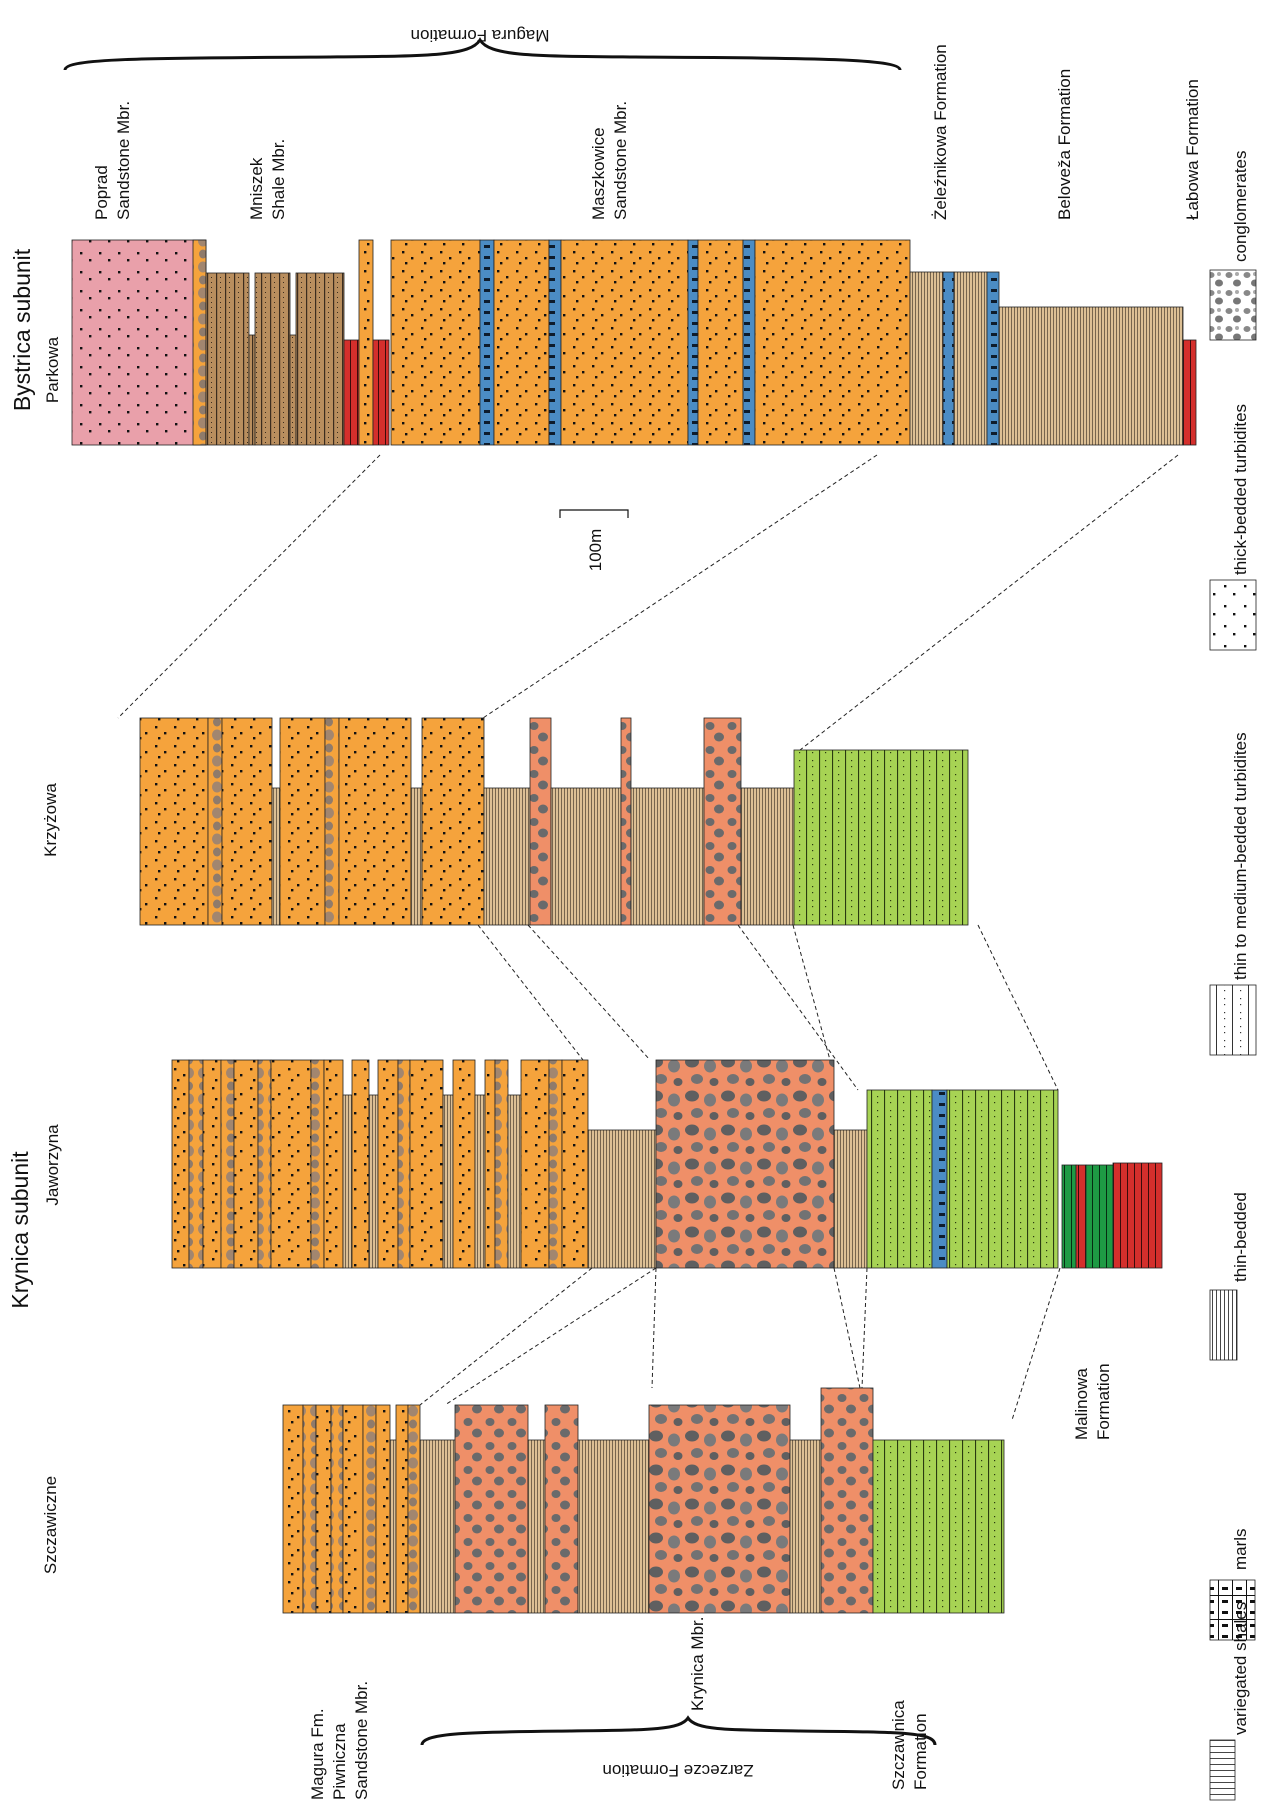 This screenshot has height=1809, width=1267. What do you see at coordinates (480, 35) in the screenshot?
I see `magura-formation-label: Magura Formation` at bounding box center [480, 35].